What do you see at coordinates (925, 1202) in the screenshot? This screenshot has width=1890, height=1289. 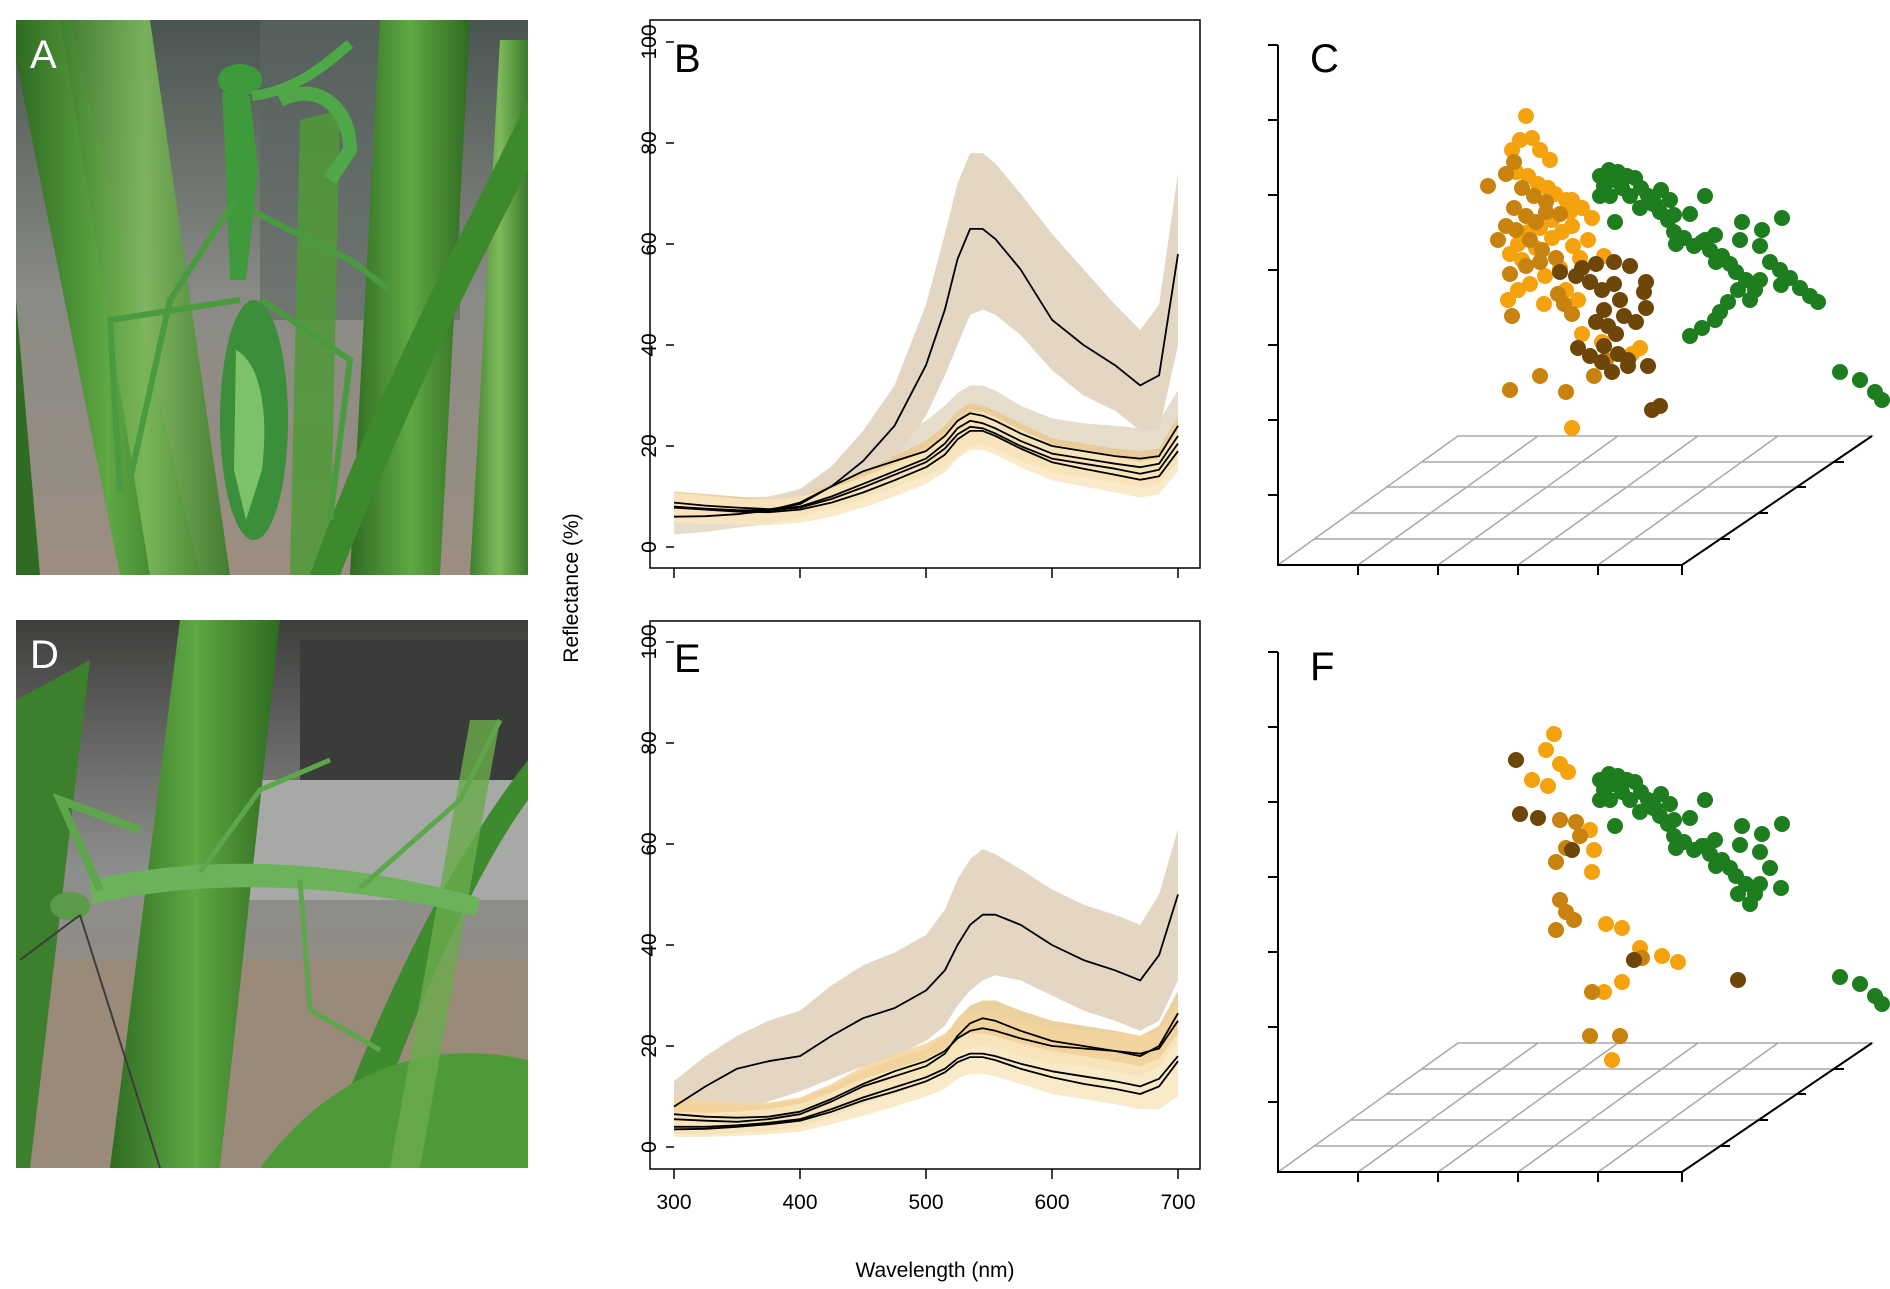 I see `x-tick-label-e-500: 500` at bounding box center [925, 1202].